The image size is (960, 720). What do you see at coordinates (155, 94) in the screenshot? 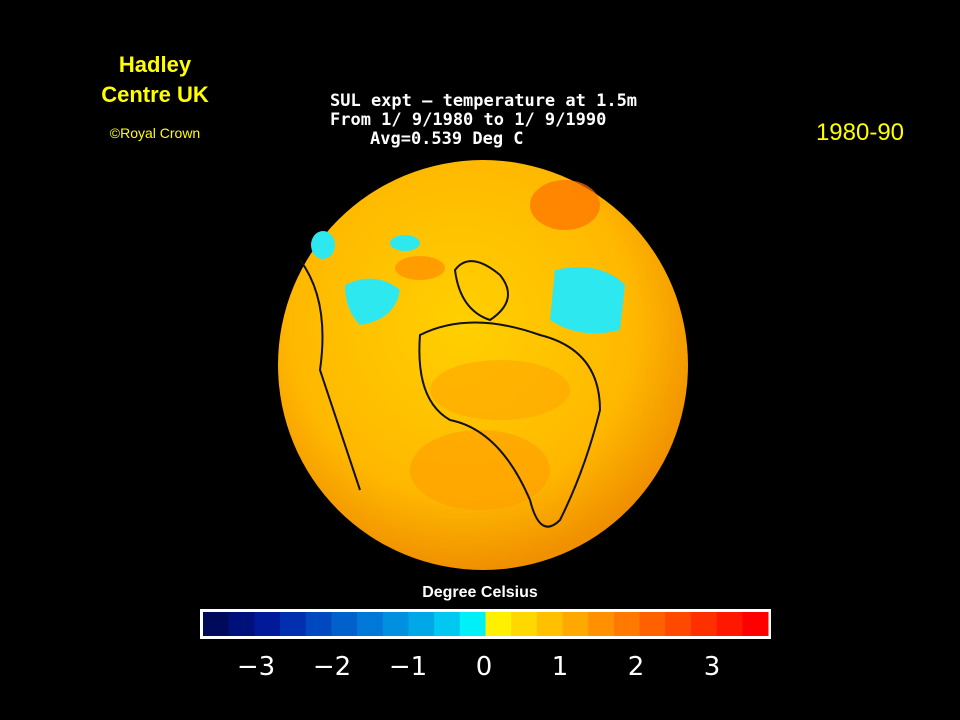
I see `title-line: Centre UK` at bounding box center [155, 94].